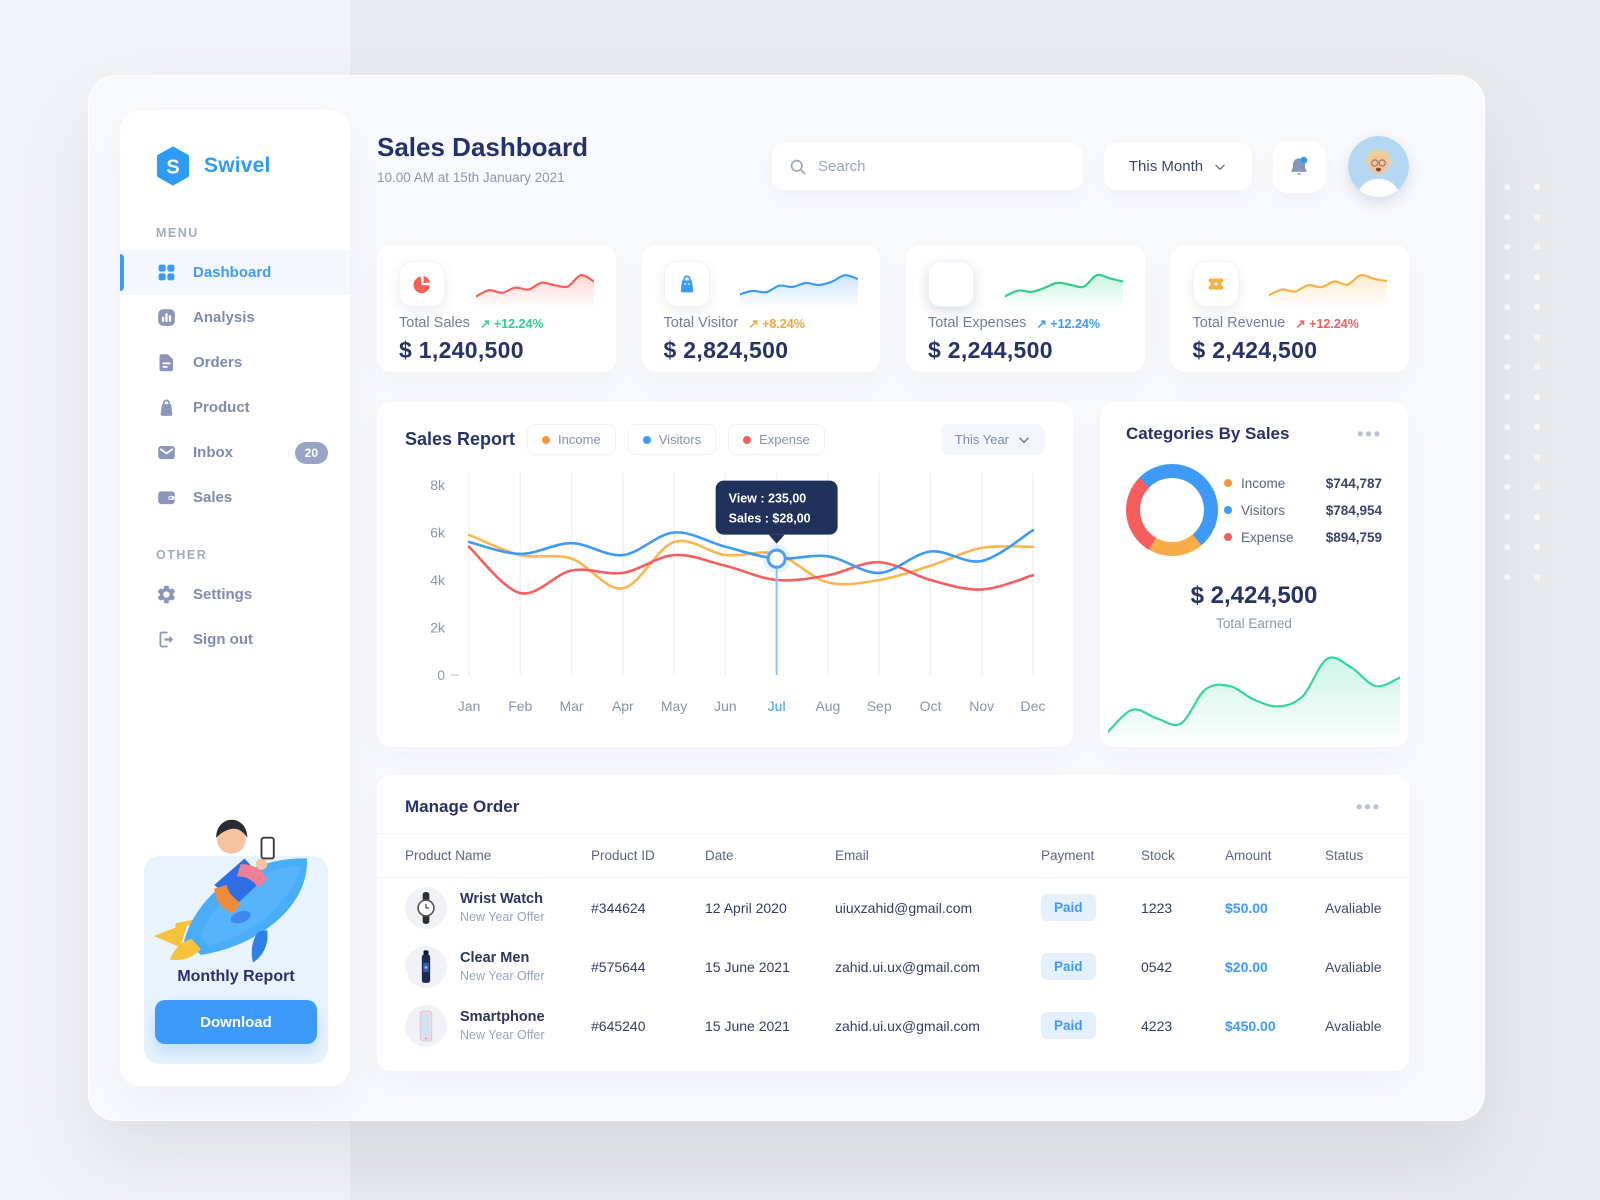 The height and width of the screenshot is (1200, 1600). I want to click on search-input, so click(942, 166).